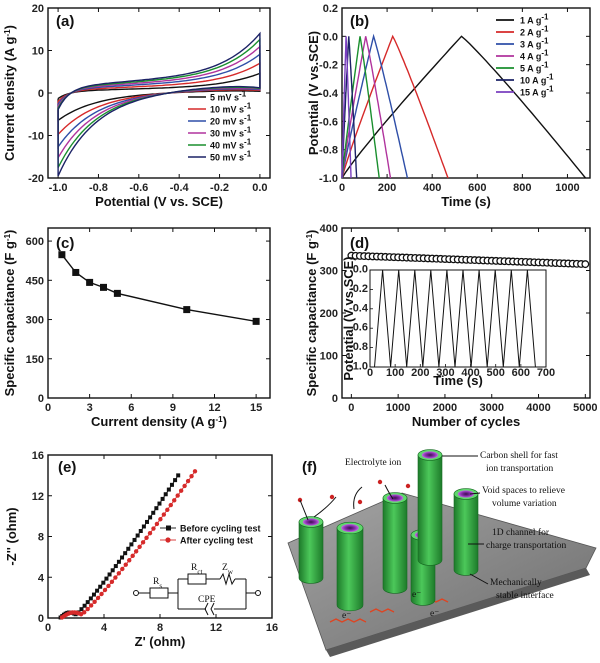 The image size is (600, 663). What do you see at coordinates (358, 367) in the screenshot?
I see `d-inset-ytick-label: -1.0` at bounding box center [358, 367].